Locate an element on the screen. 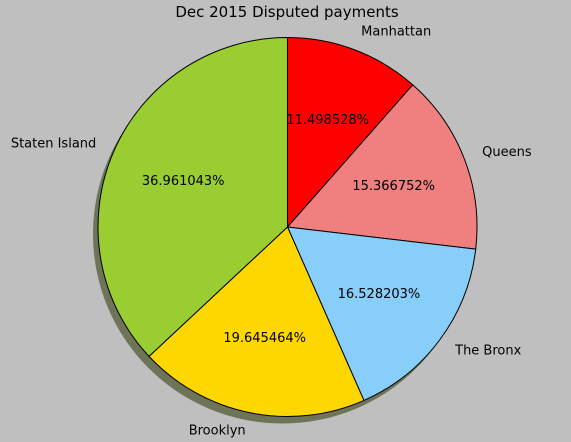 The image size is (571, 442). pie-pct-label: 19.645464% is located at coordinates (264, 338).